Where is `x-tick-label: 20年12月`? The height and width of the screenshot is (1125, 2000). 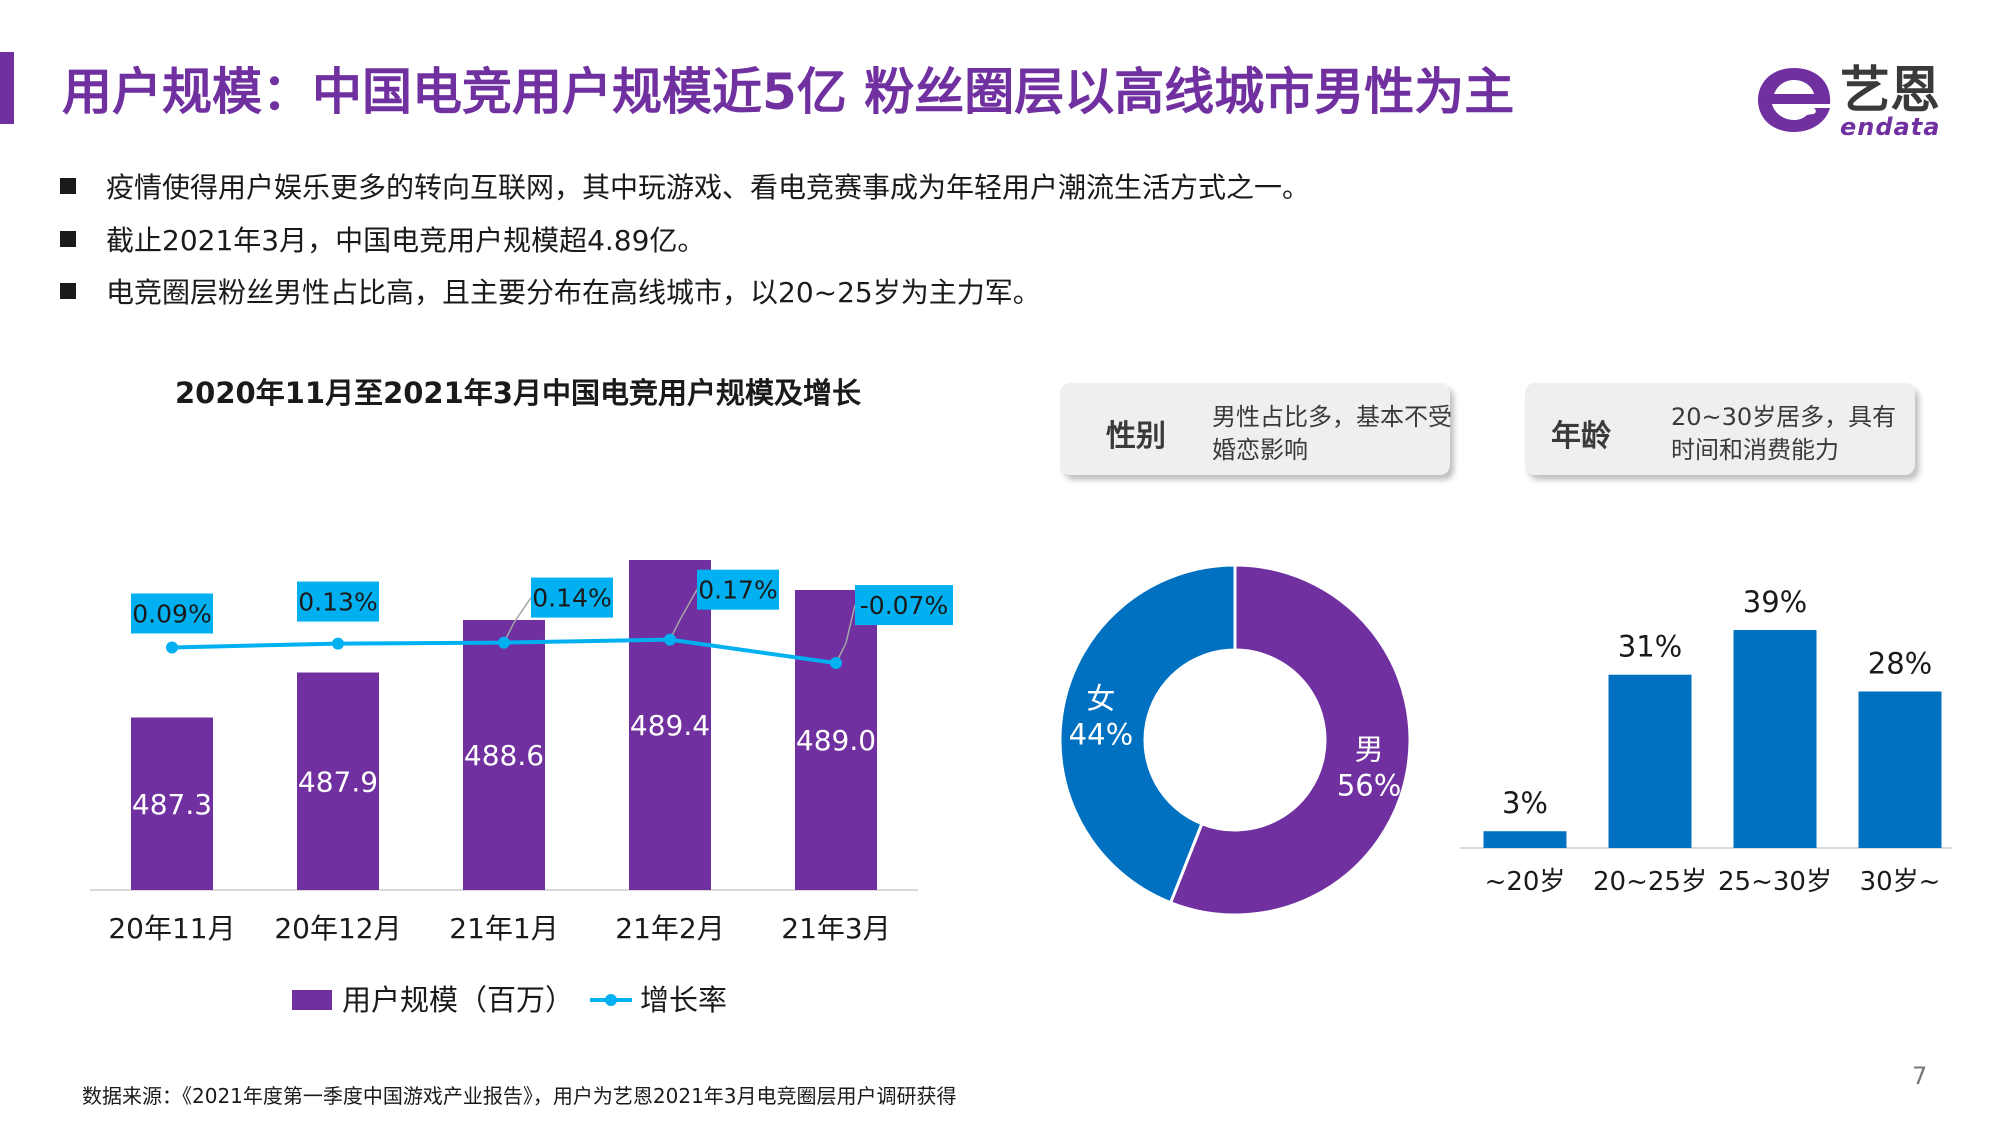
x-tick-label: 20年12月 is located at coordinates (337, 928).